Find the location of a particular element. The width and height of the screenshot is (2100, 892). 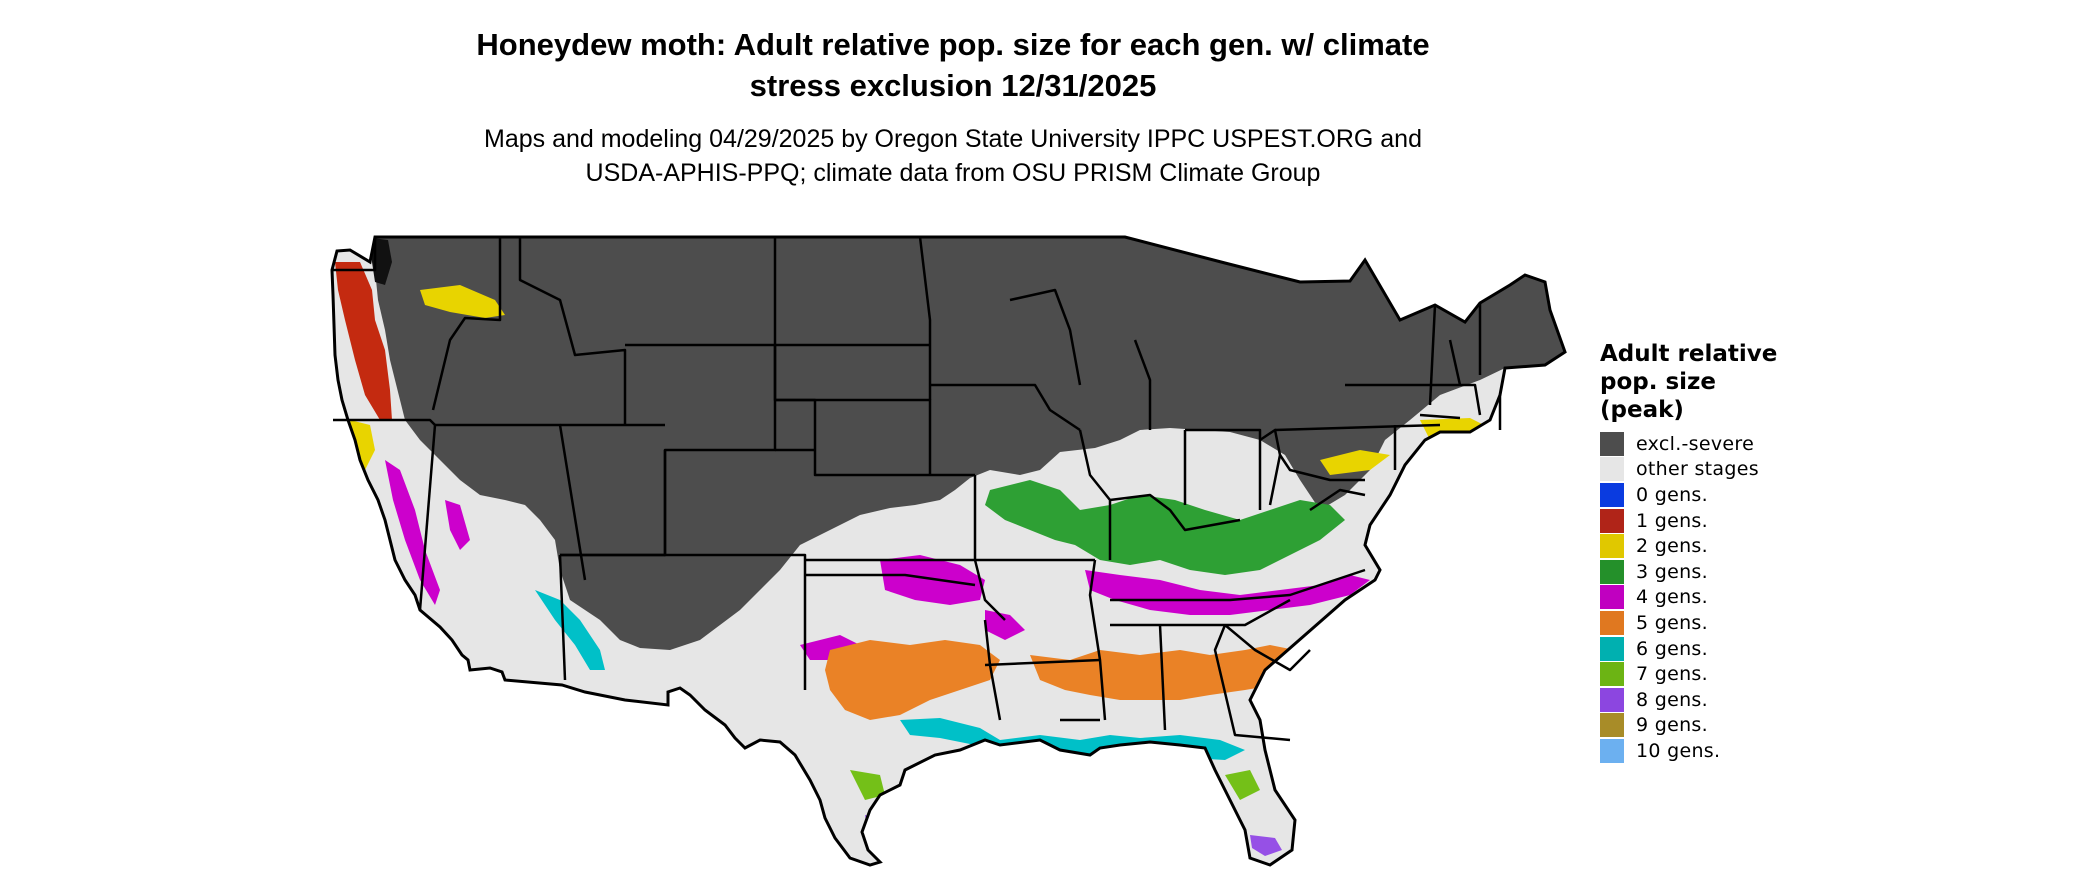

three-gen-ohio-valley is located at coordinates (1165, 527).